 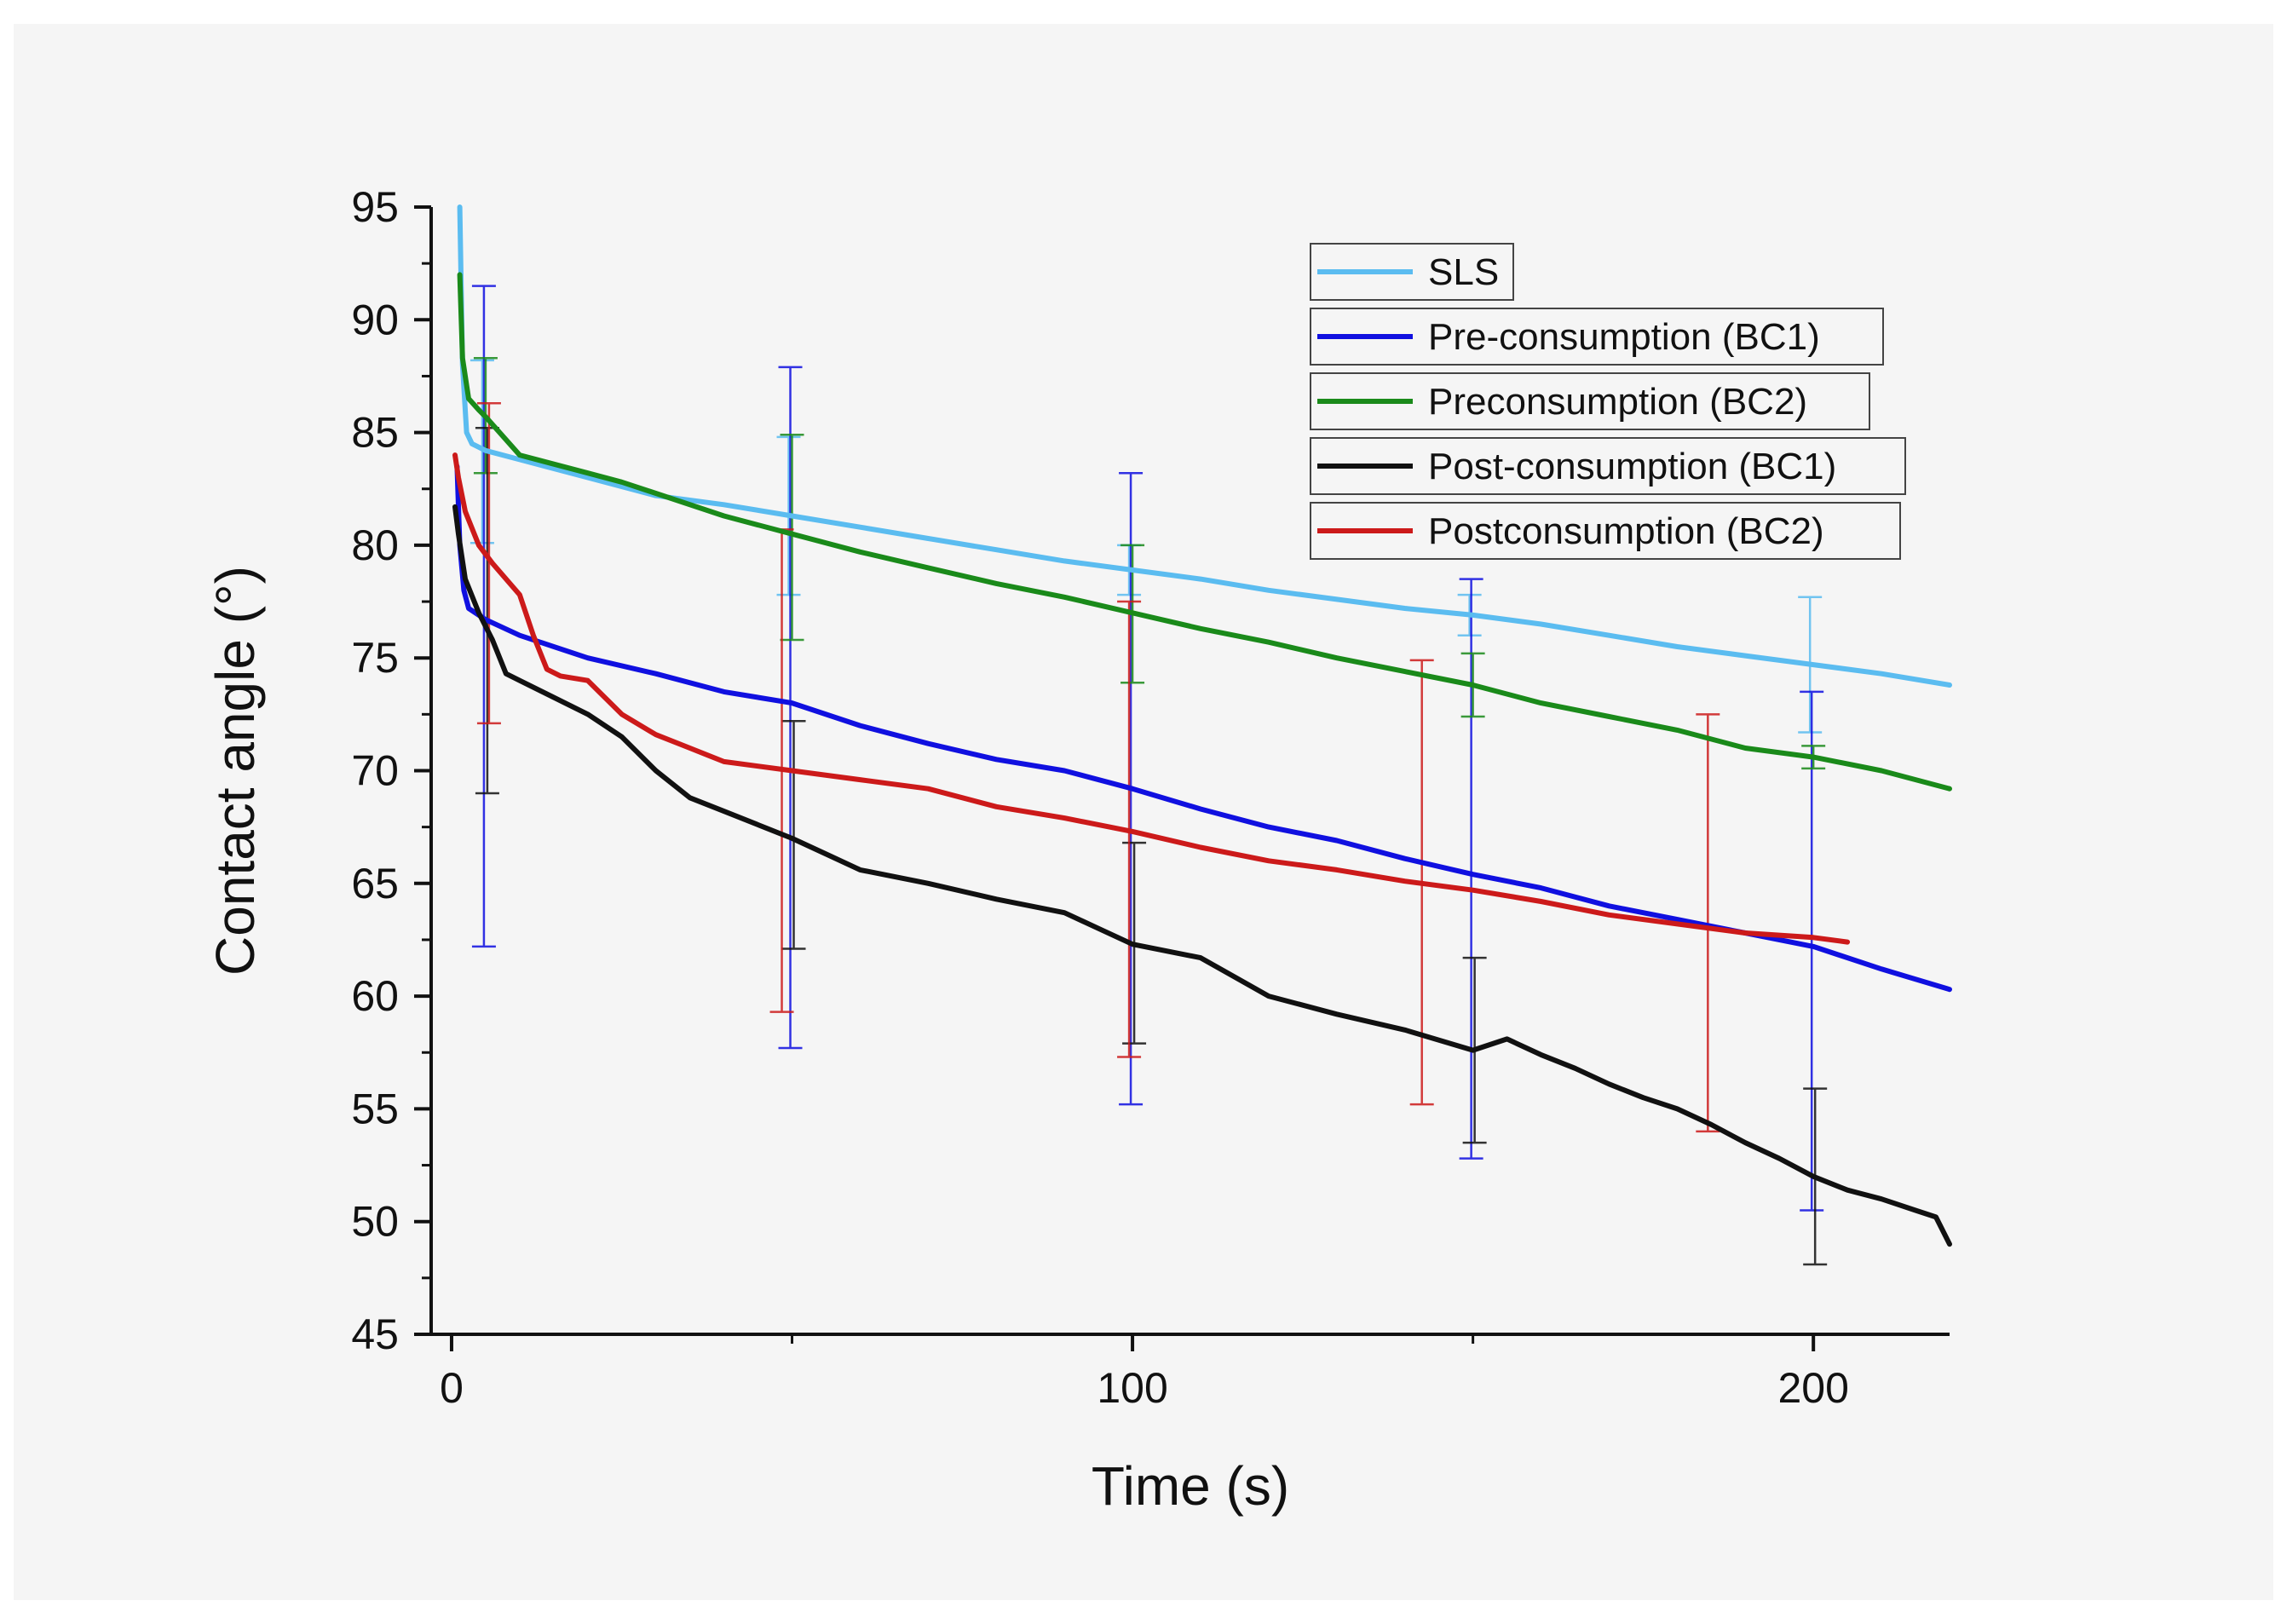 I want to click on x-tick-label: 100, so click(x=1132, y=1388).